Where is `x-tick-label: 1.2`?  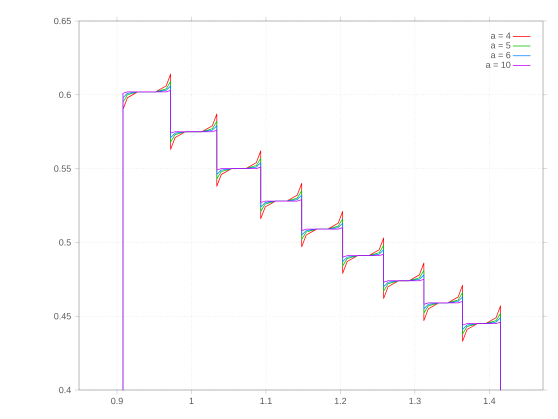
x-tick-label: 1.2 is located at coordinates (340, 401).